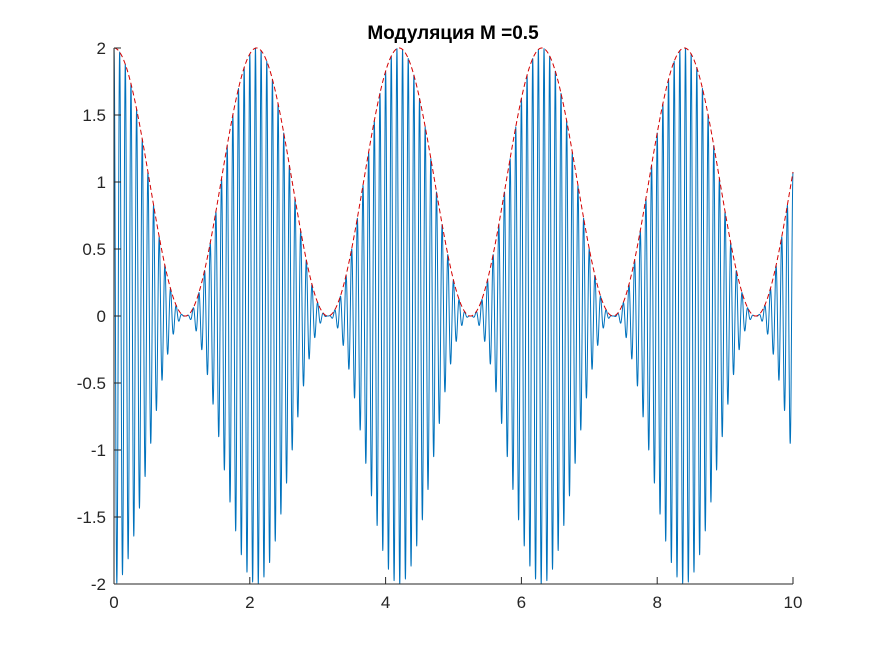 This screenshot has height=661, width=875. Describe the element at coordinates (101, 316) in the screenshot. I see `y-tick-label: 0` at that location.